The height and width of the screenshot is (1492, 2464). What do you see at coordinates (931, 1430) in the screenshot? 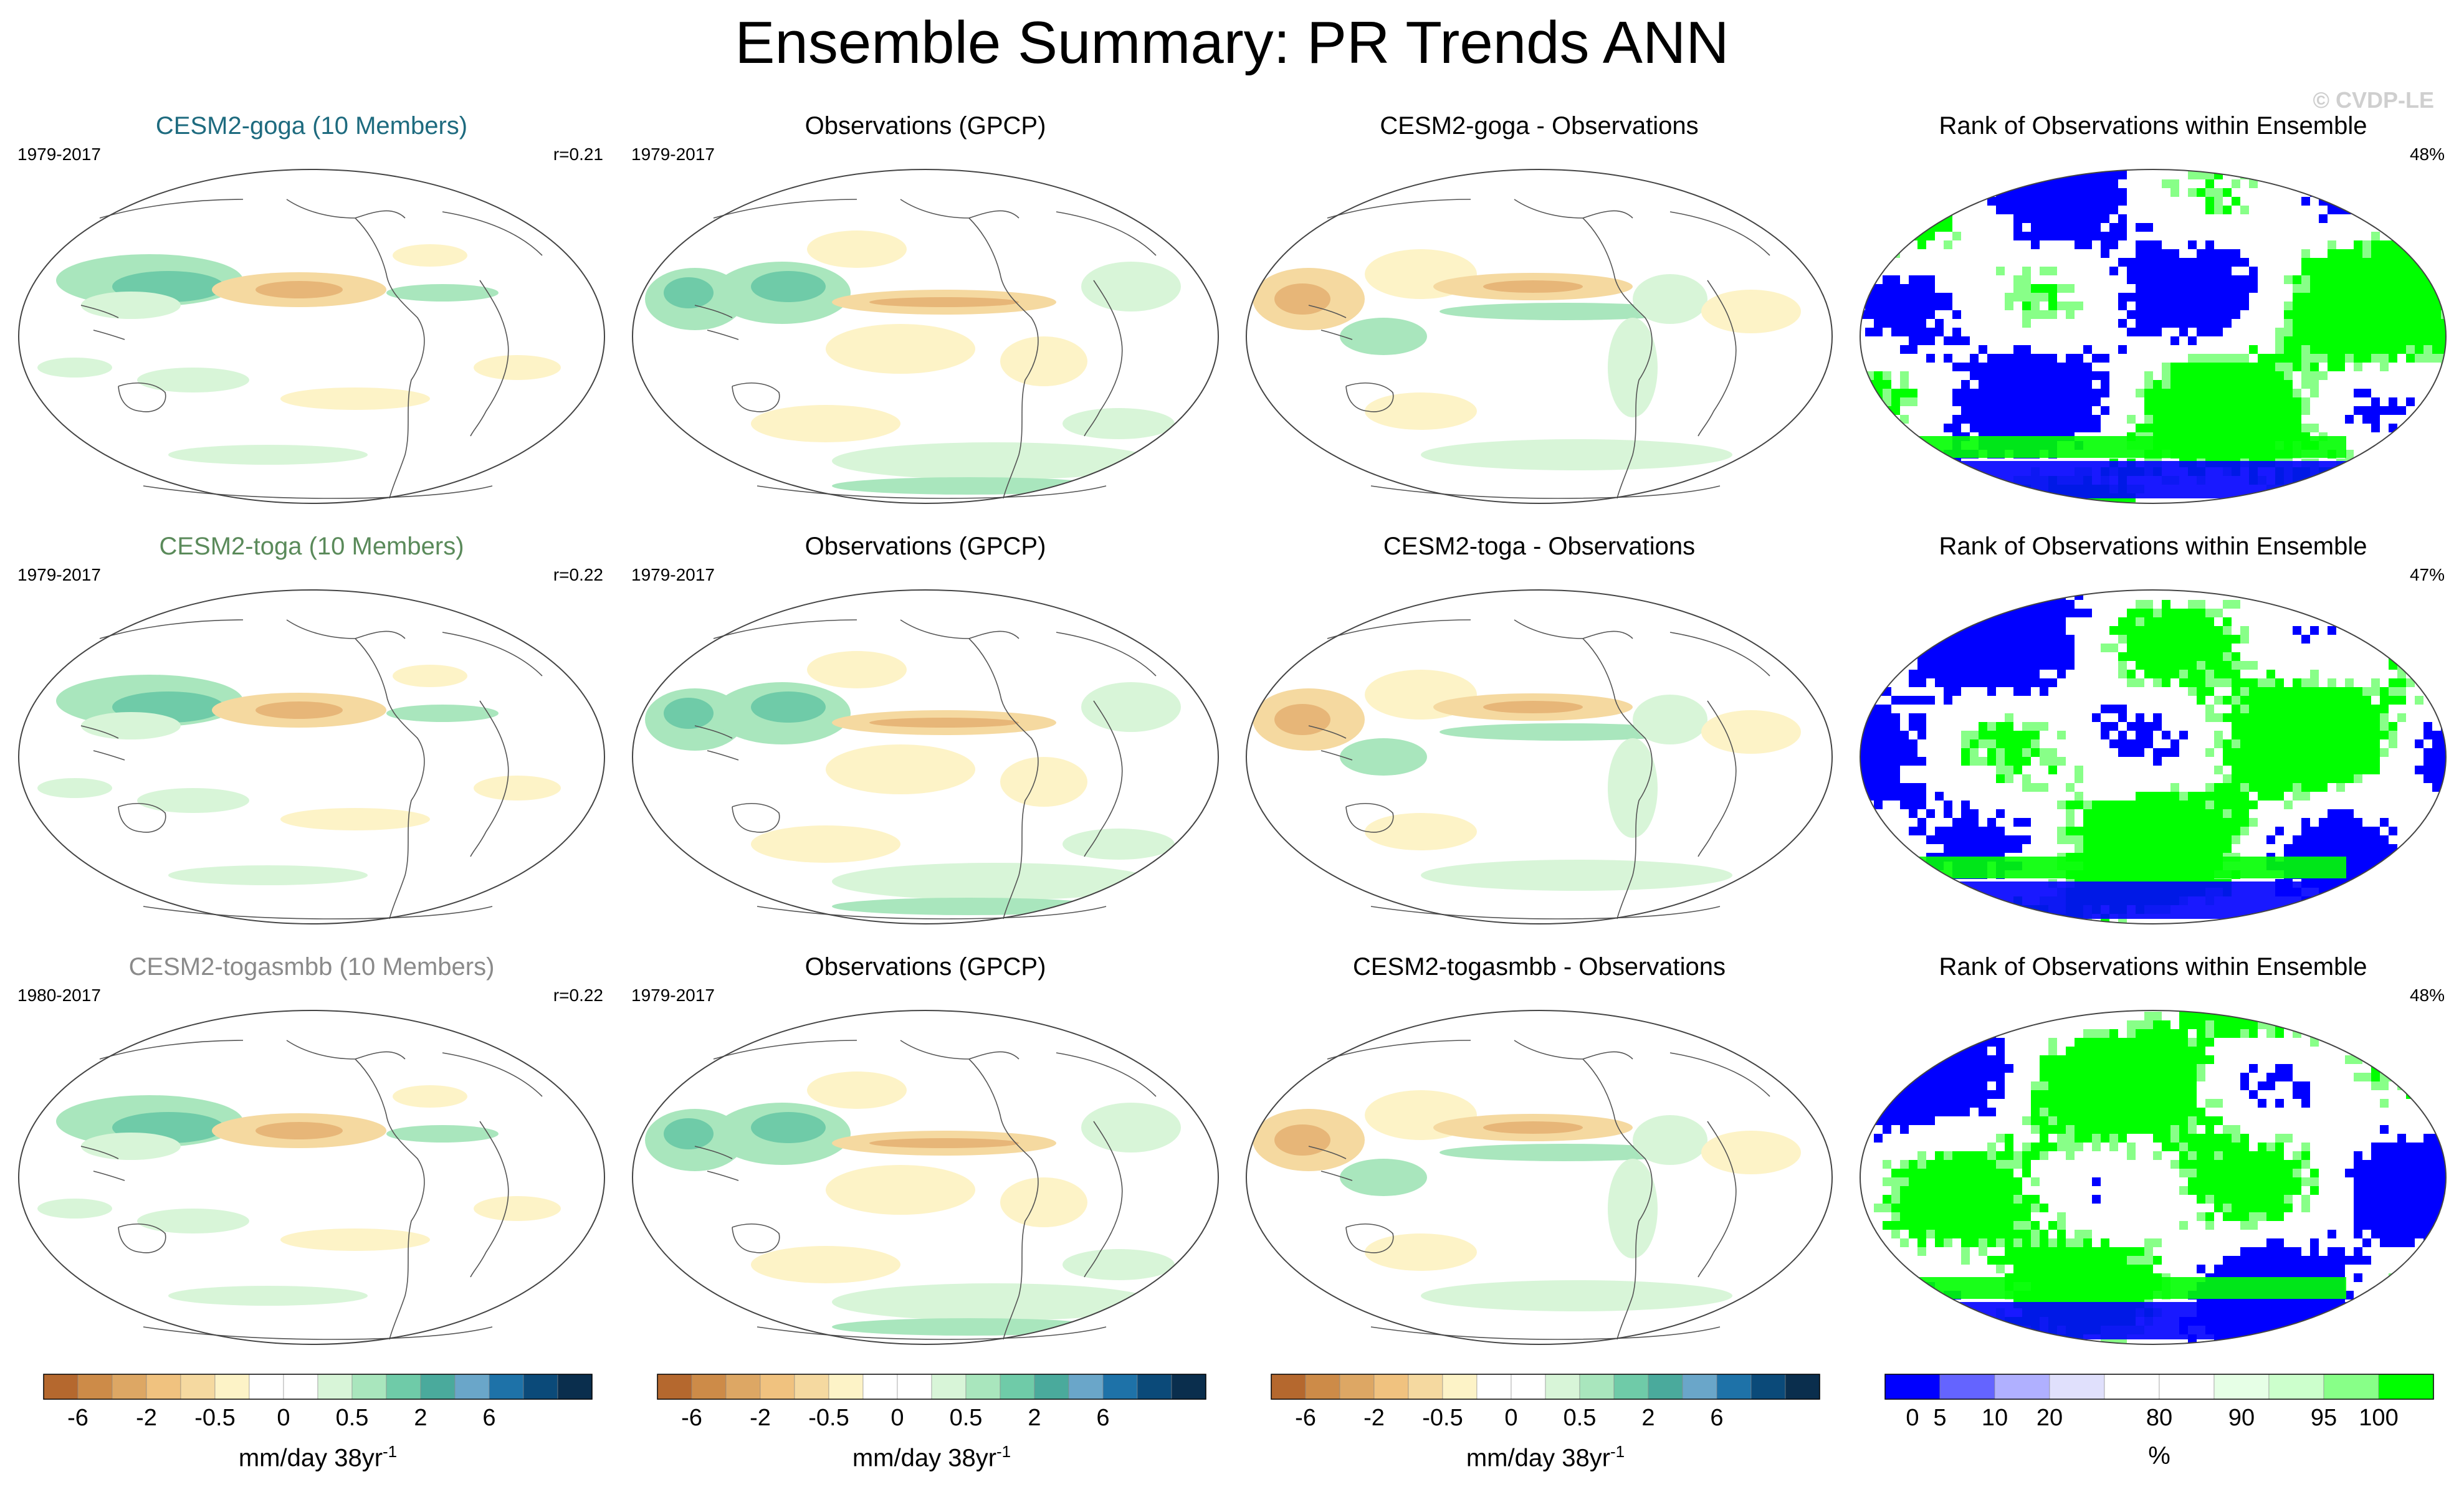
I see `colorbar-trend-2: -6 -2 -0.5 0 0.5 2 6 mm/day 38yr-1` at bounding box center [931, 1430].